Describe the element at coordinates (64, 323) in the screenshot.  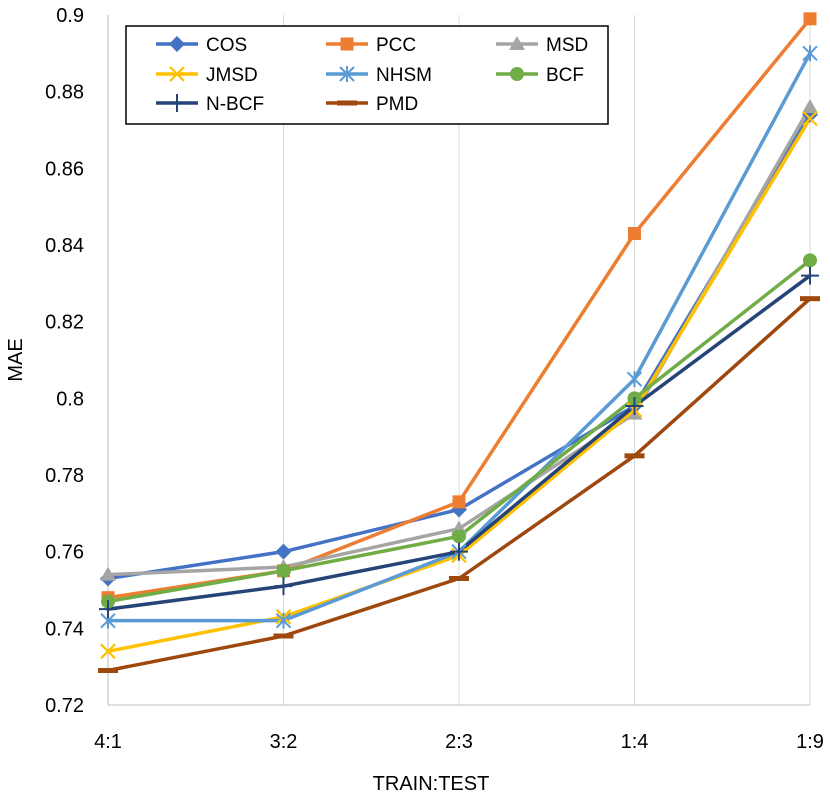
I see `y-tick-label: 0.82` at that location.